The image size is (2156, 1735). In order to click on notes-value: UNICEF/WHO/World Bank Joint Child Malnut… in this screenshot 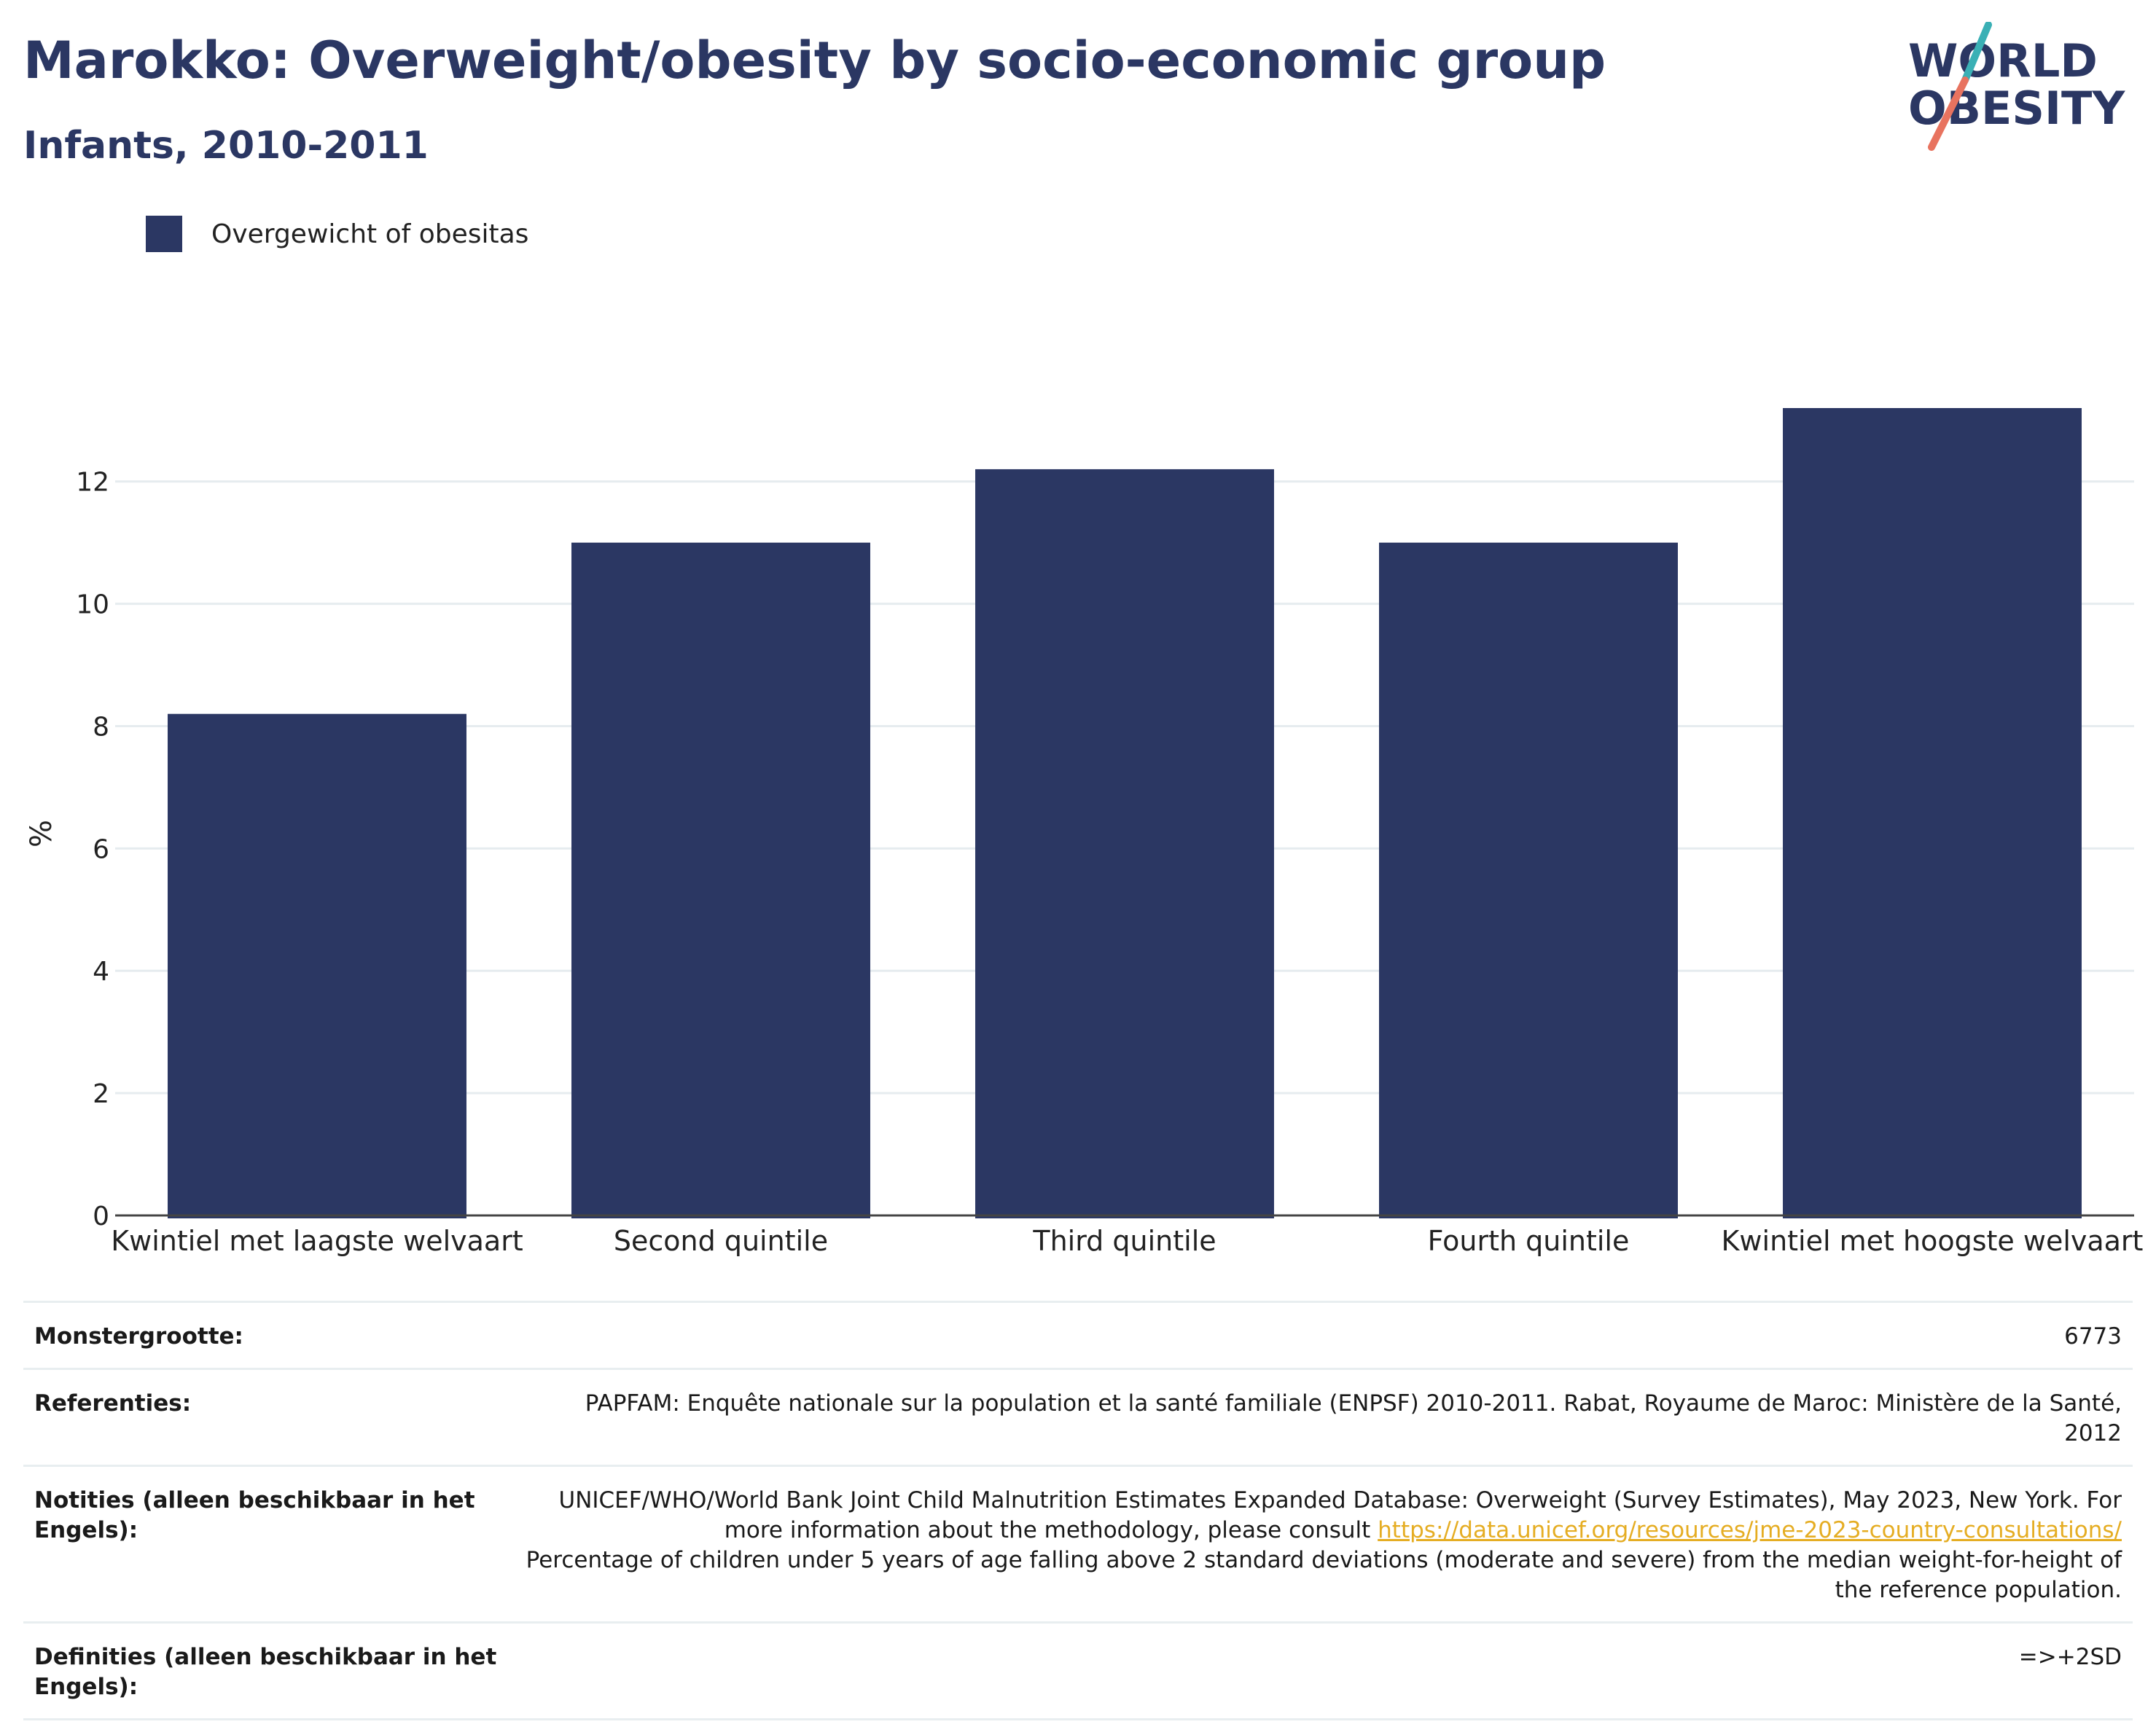, I will do `click(1323, 1544)`.